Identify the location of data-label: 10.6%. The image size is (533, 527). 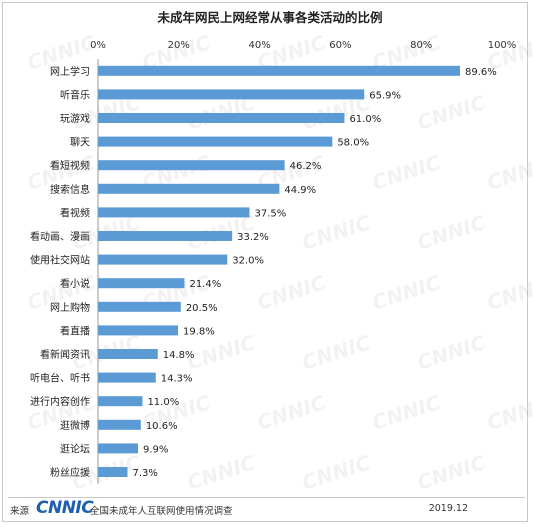
(162, 426).